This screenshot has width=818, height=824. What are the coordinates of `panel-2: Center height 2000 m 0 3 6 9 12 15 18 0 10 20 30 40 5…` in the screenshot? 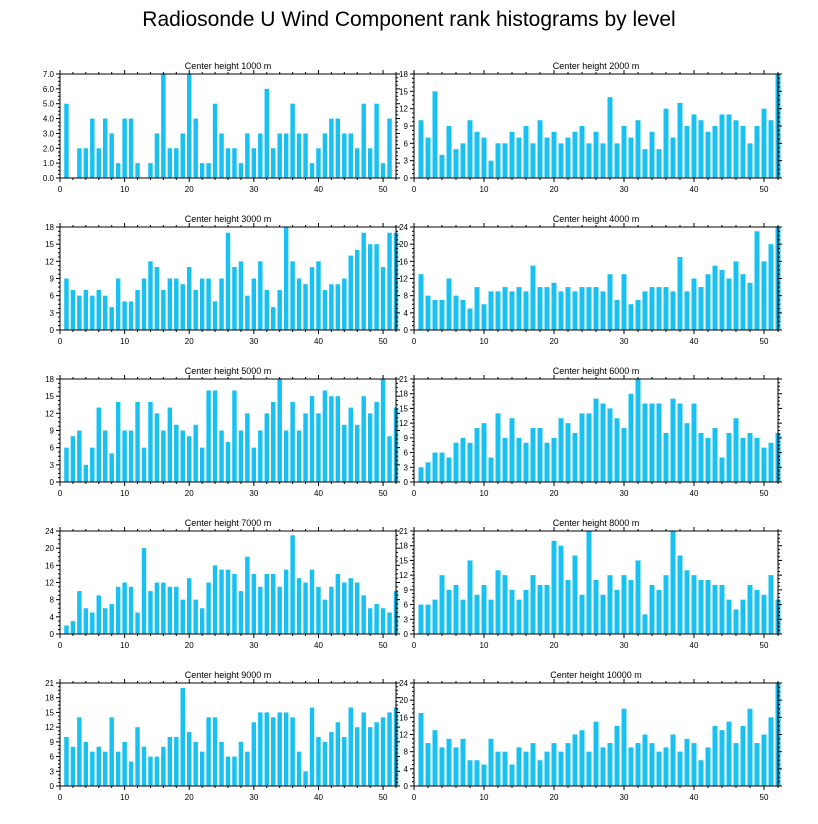 It's located at (590, 127).